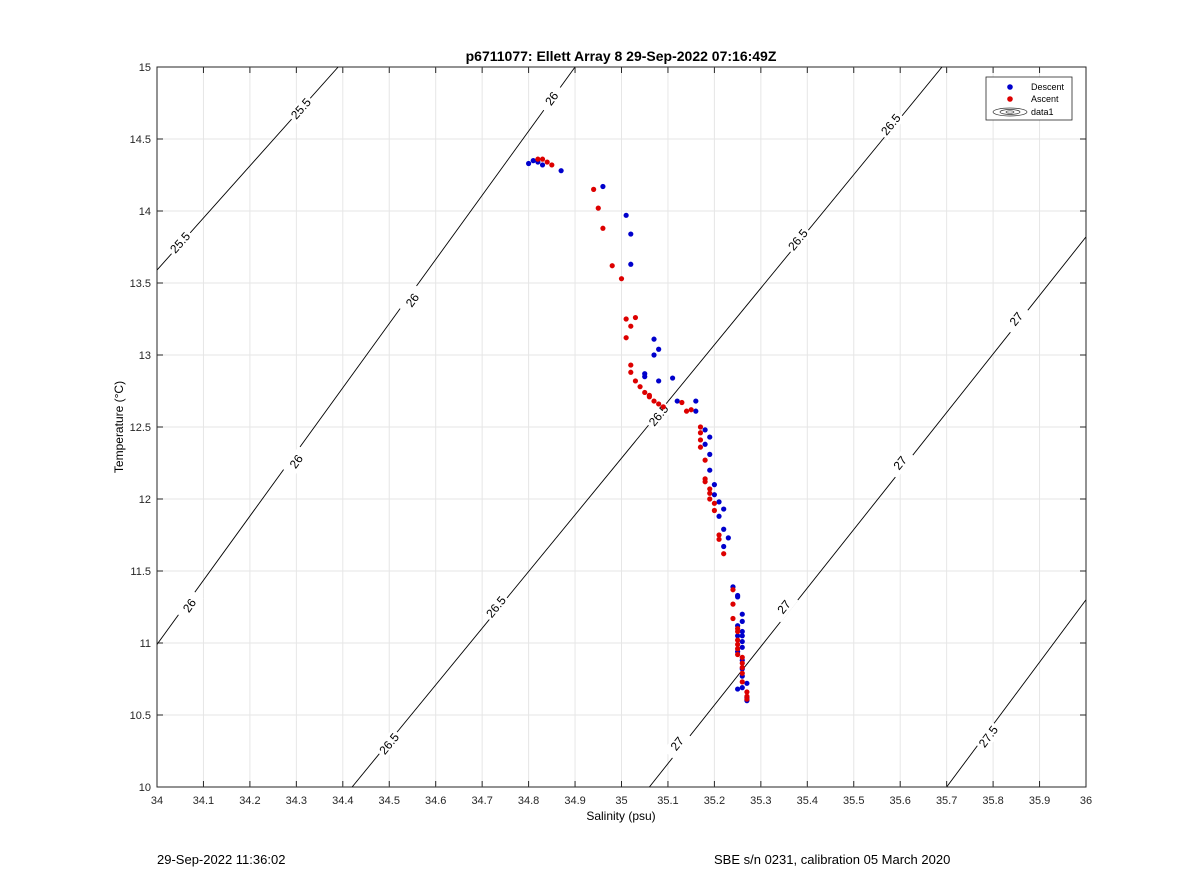  I want to click on footer-timestamp: 29-Sep-2022 11:36:02, so click(221, 859).